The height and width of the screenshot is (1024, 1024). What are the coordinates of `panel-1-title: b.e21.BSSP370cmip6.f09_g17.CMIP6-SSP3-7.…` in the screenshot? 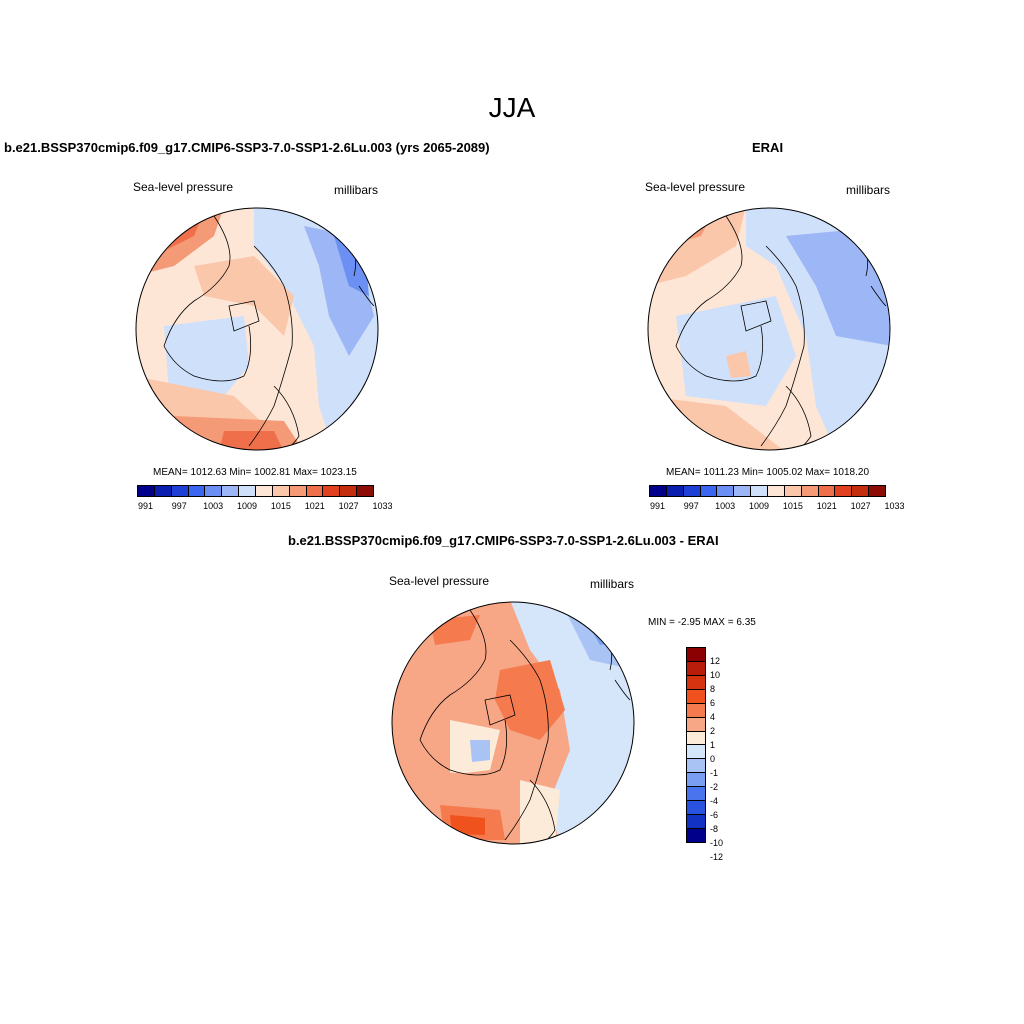 It's located at (247, 147).